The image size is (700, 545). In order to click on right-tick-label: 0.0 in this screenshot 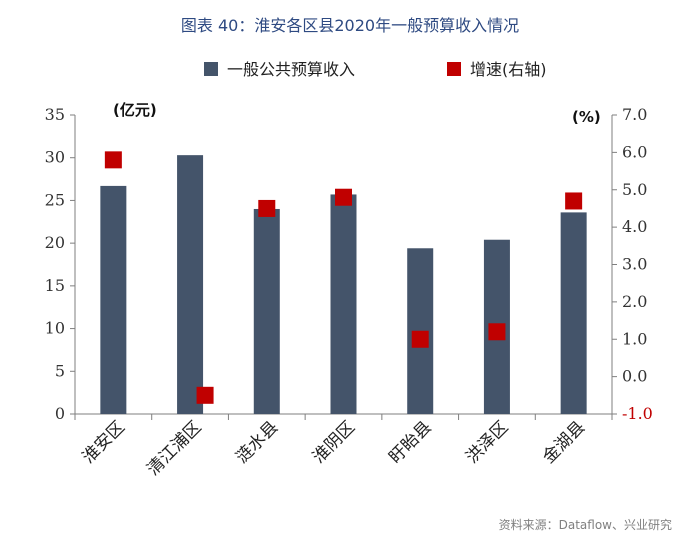, I will do `click(634, 376)`.